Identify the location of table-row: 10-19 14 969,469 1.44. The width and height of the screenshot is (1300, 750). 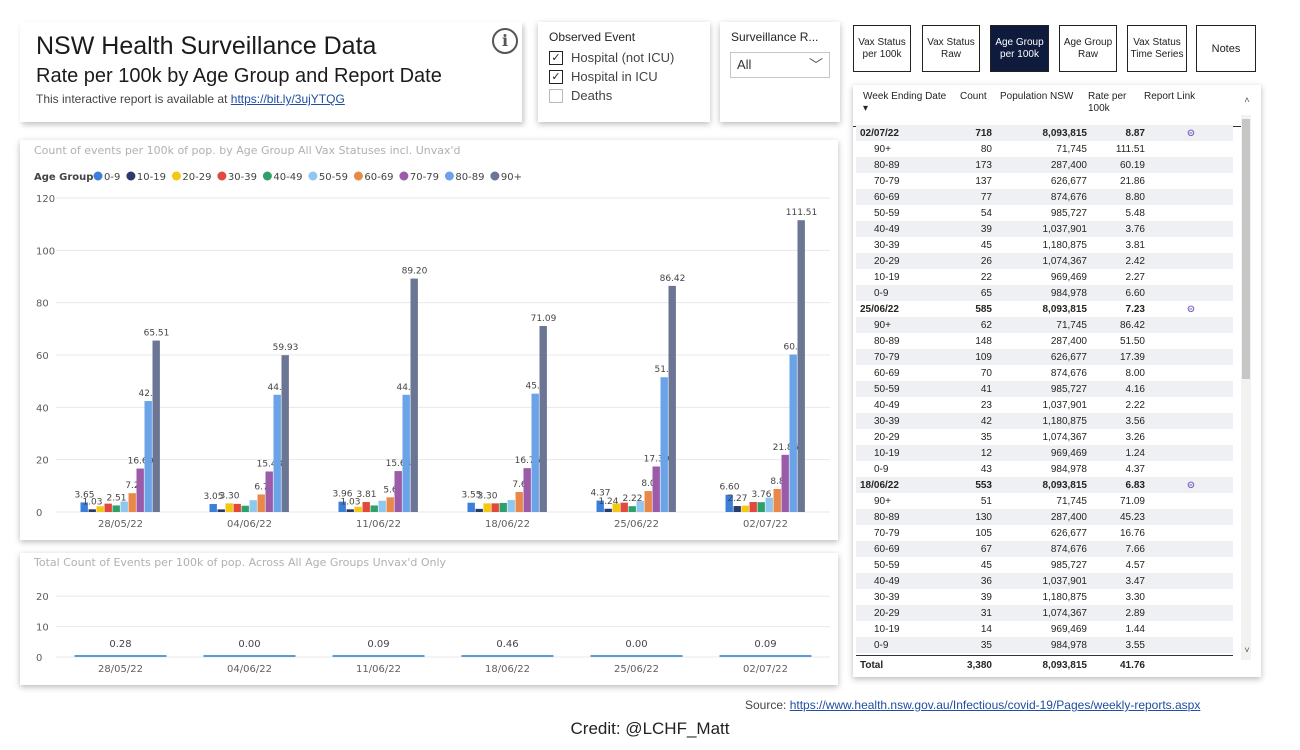
(1044, 629).